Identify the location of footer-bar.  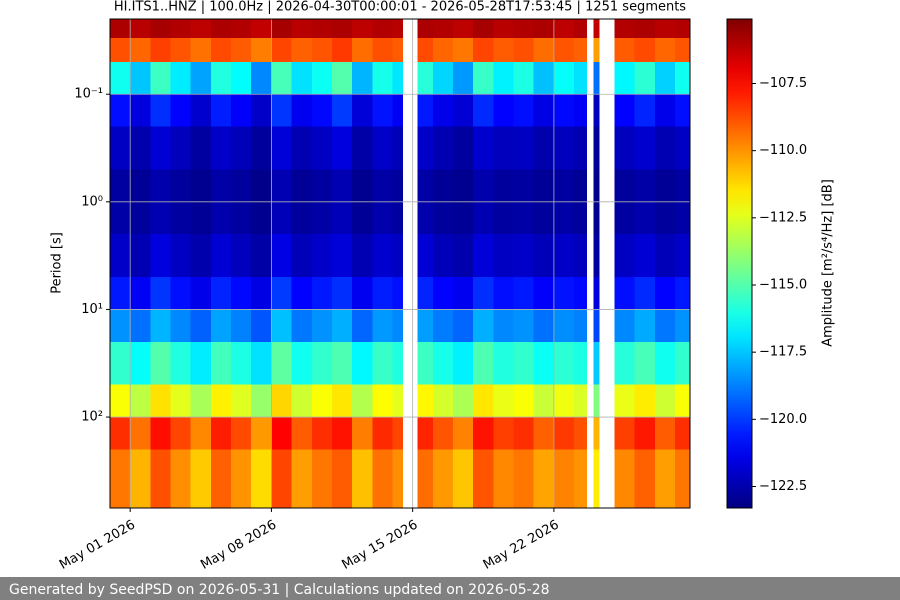
(450, 588).